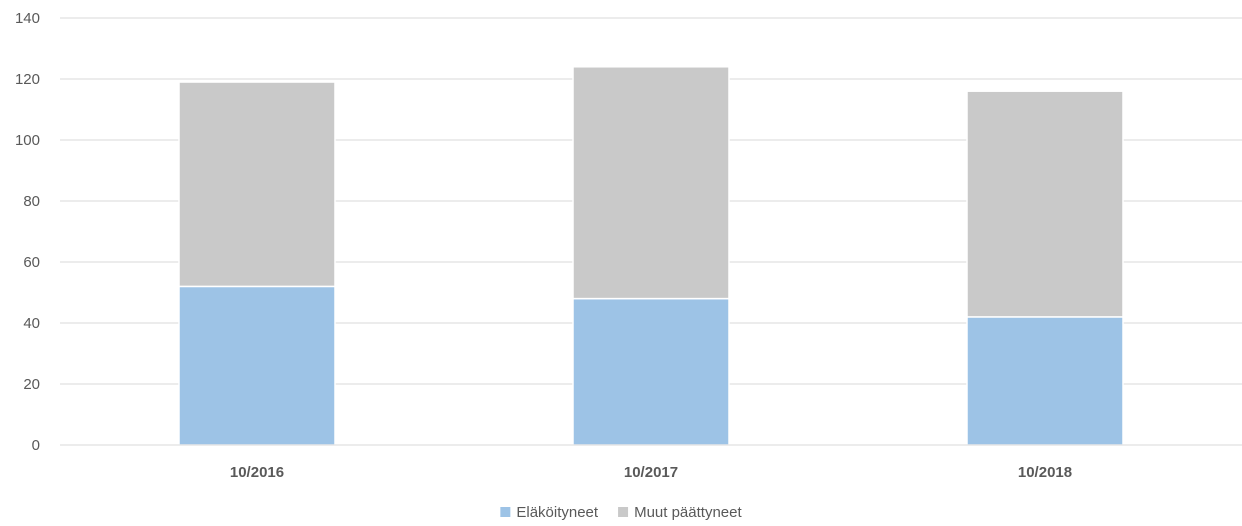  What do you see at coordinates (27, 140) in the screenshot?
I see `y-tick-label: 100` at bounding box center [27, 140].